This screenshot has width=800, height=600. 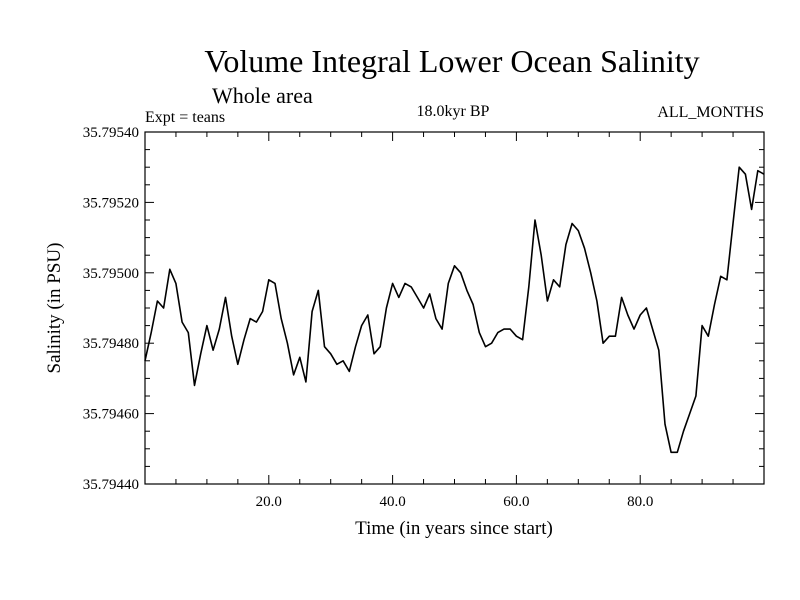 What do you see at coordinates (454, 528) in the screenshot?
I see `x-axis-label: Time (in years since start)` at bounding box center [454, 528].